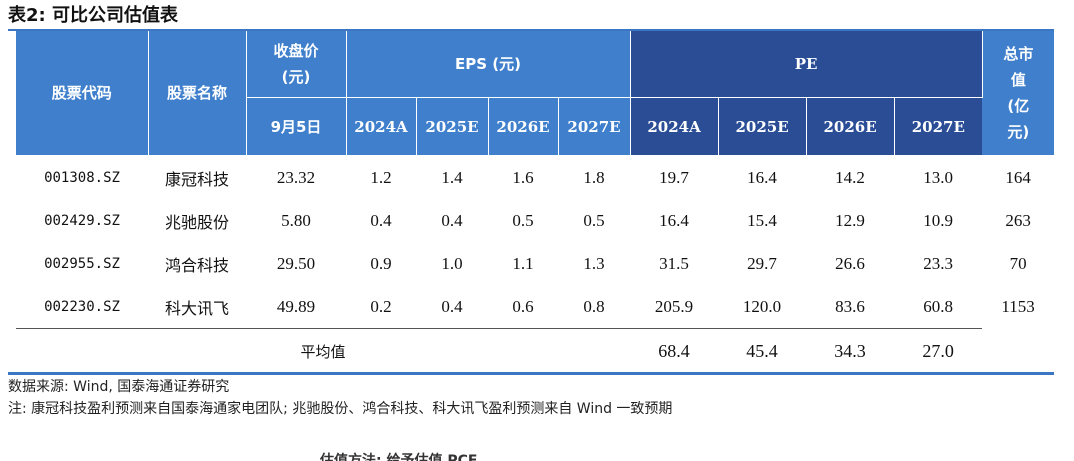 The height and width of the screenshot is (461, 1074). What do you see at coordinates (196, 222) in the screenshot?
I see `stock-name: 兆驰股份` at bounding box center [196, 222].